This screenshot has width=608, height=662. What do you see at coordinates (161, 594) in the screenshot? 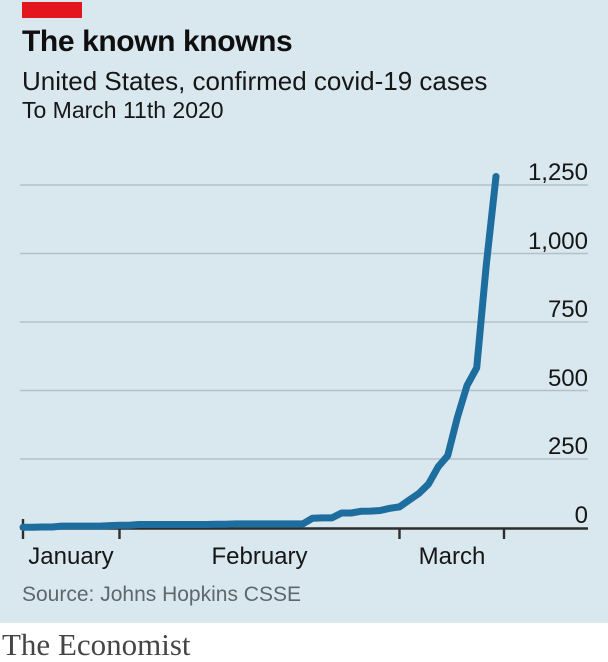
I see `source-note: Source: Johns Hopkins CSSE` at bounding box center [161, 594].